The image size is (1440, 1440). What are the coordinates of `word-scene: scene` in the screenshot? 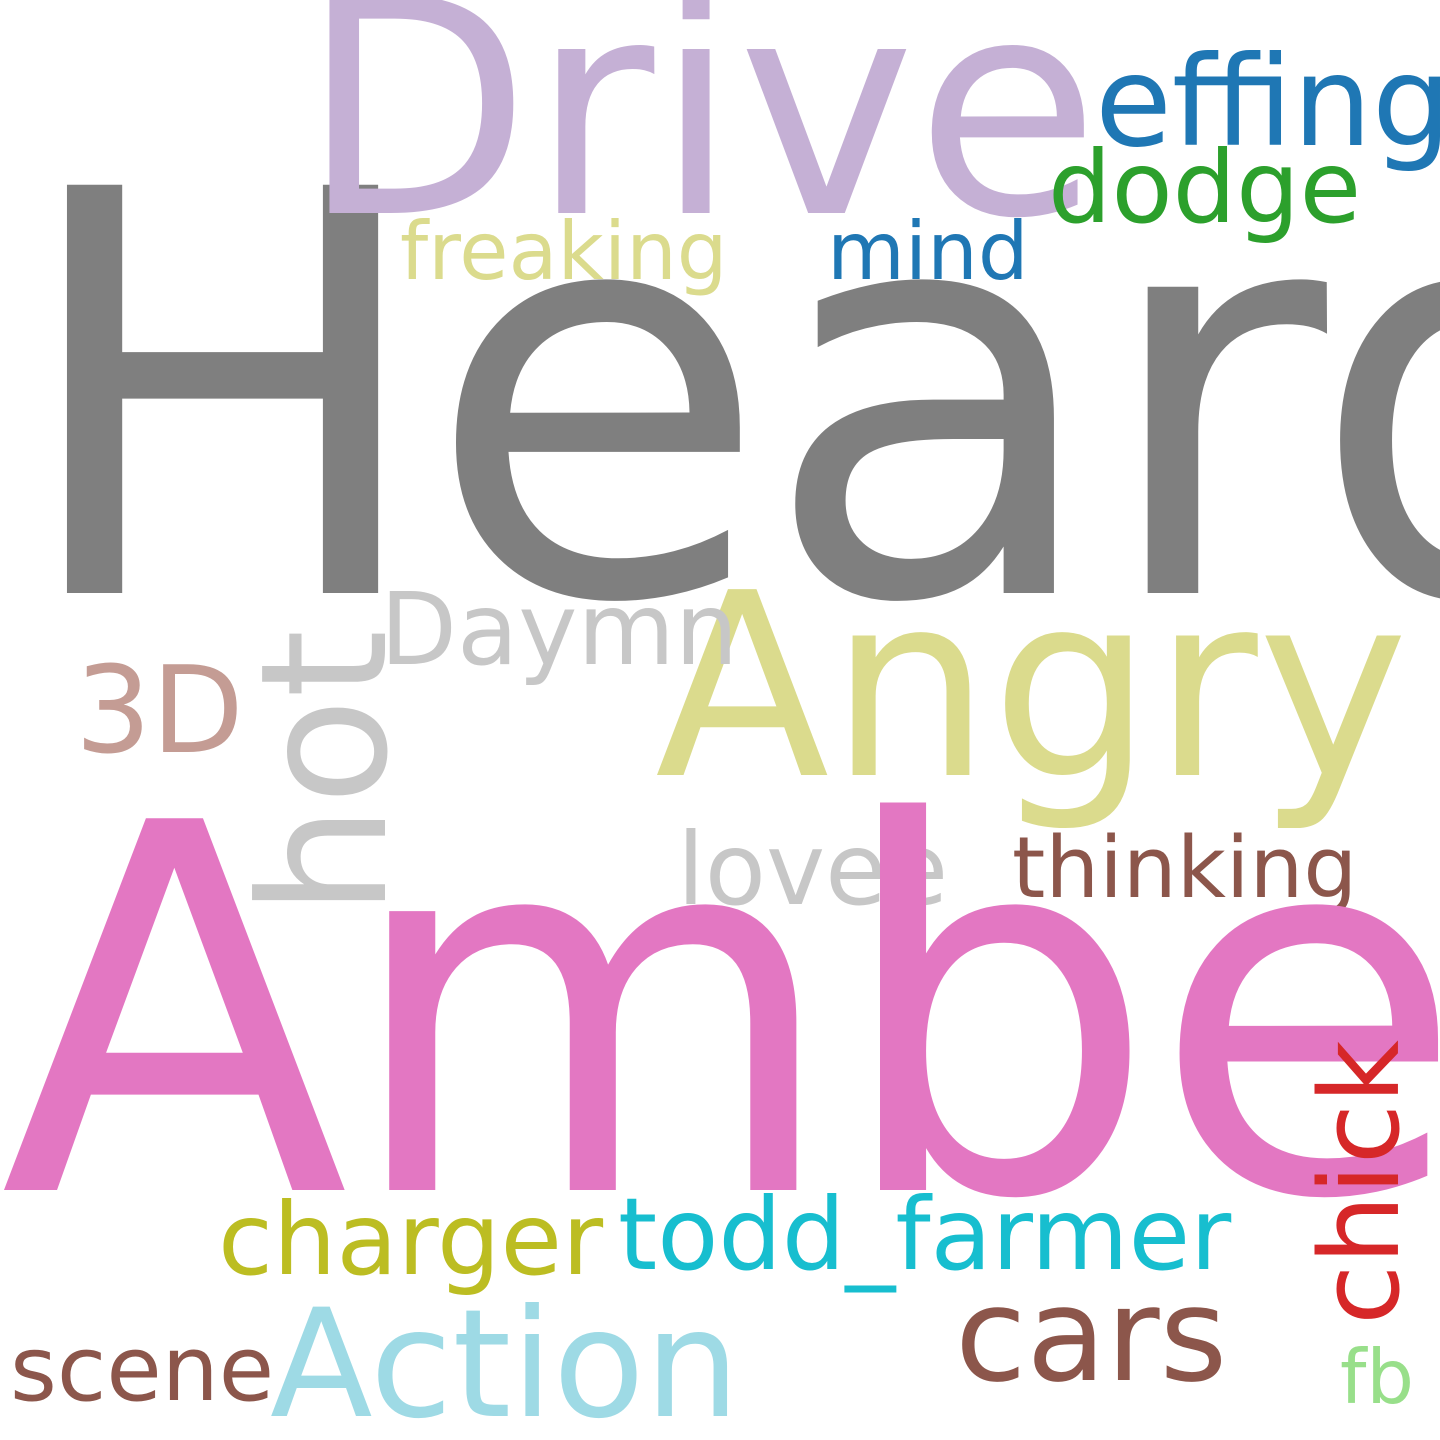 It's located at (142, 1369).